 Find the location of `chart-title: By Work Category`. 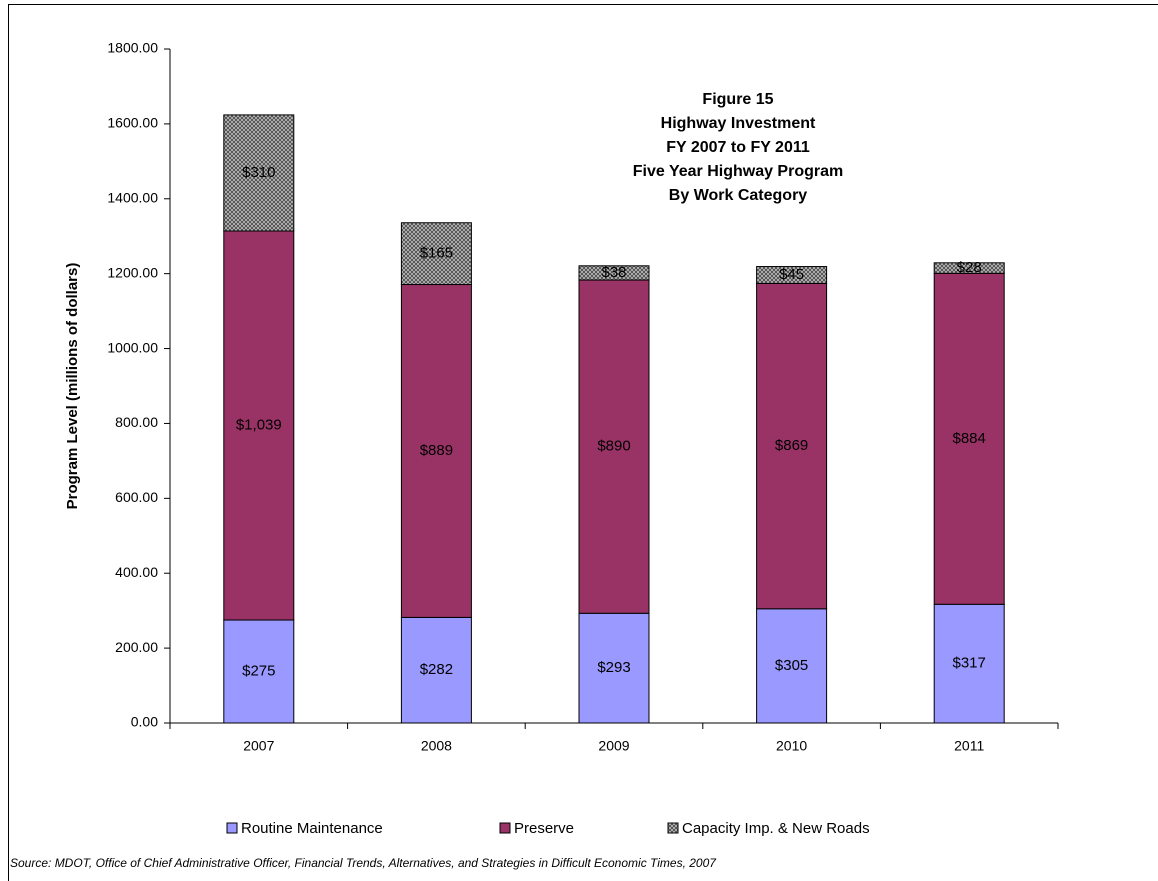

chart-title: By Work Category is located at coordinates (738, 195).